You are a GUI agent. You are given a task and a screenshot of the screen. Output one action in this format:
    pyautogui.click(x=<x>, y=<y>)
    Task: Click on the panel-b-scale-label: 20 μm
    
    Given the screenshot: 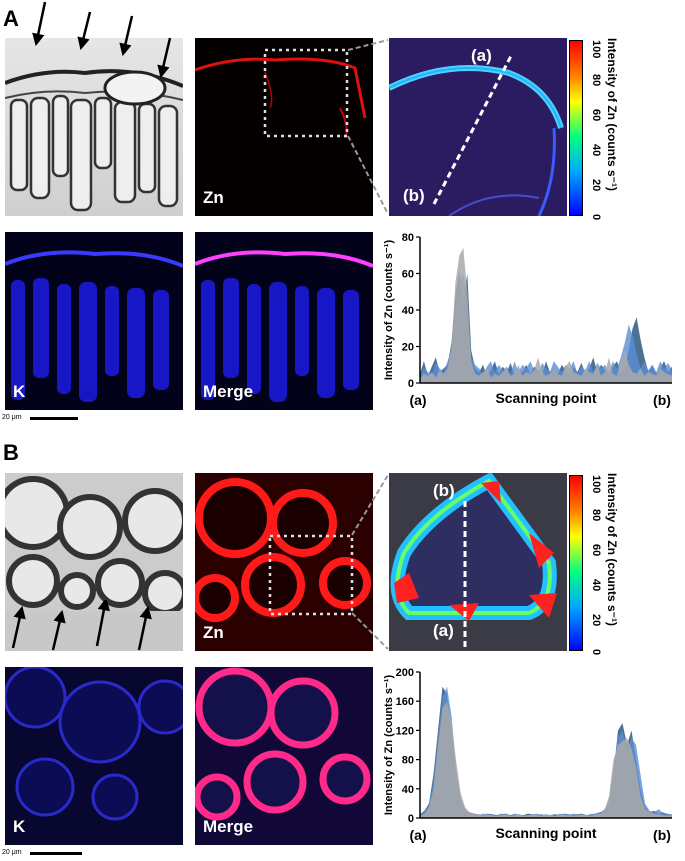 What is the action you would take?
    pyautogui.click(x=12, y=852)
    